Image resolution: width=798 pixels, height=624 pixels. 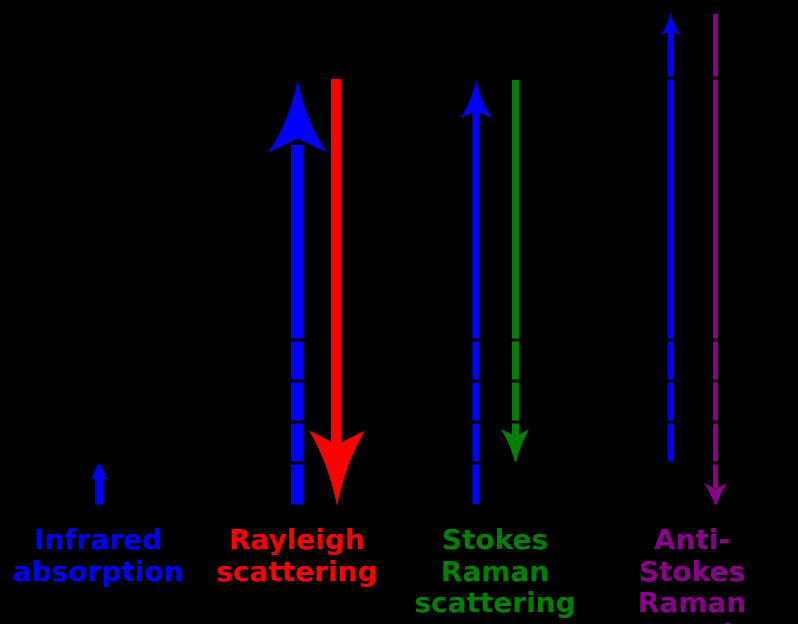 I want to click on anti-stokes-down-shaft, so click(x=715, y=251).